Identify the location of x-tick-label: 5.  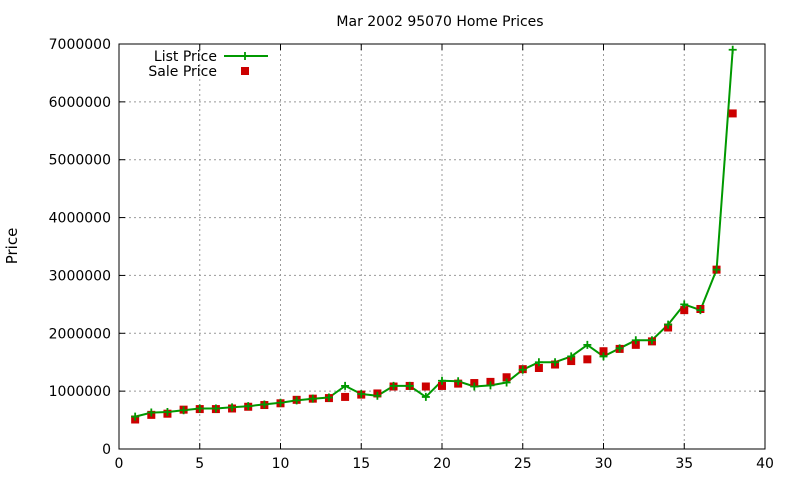
(199, 464).